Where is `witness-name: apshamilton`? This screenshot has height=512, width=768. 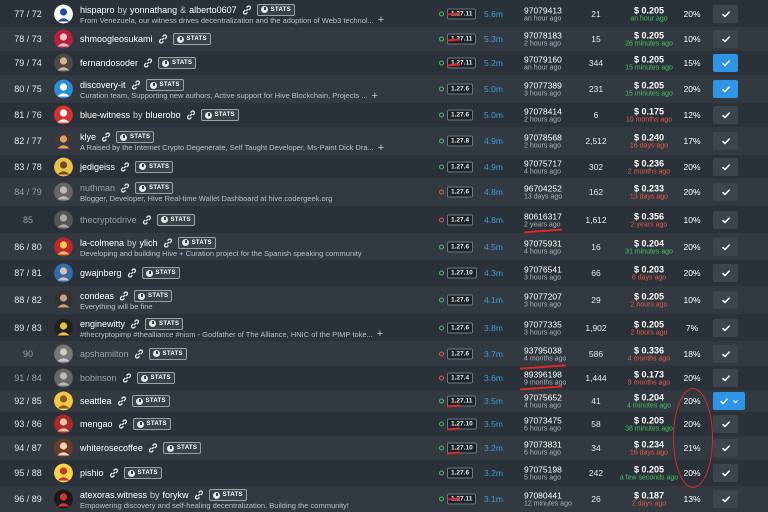
witness-name: apshamilton is located at coordinates (104, 353).